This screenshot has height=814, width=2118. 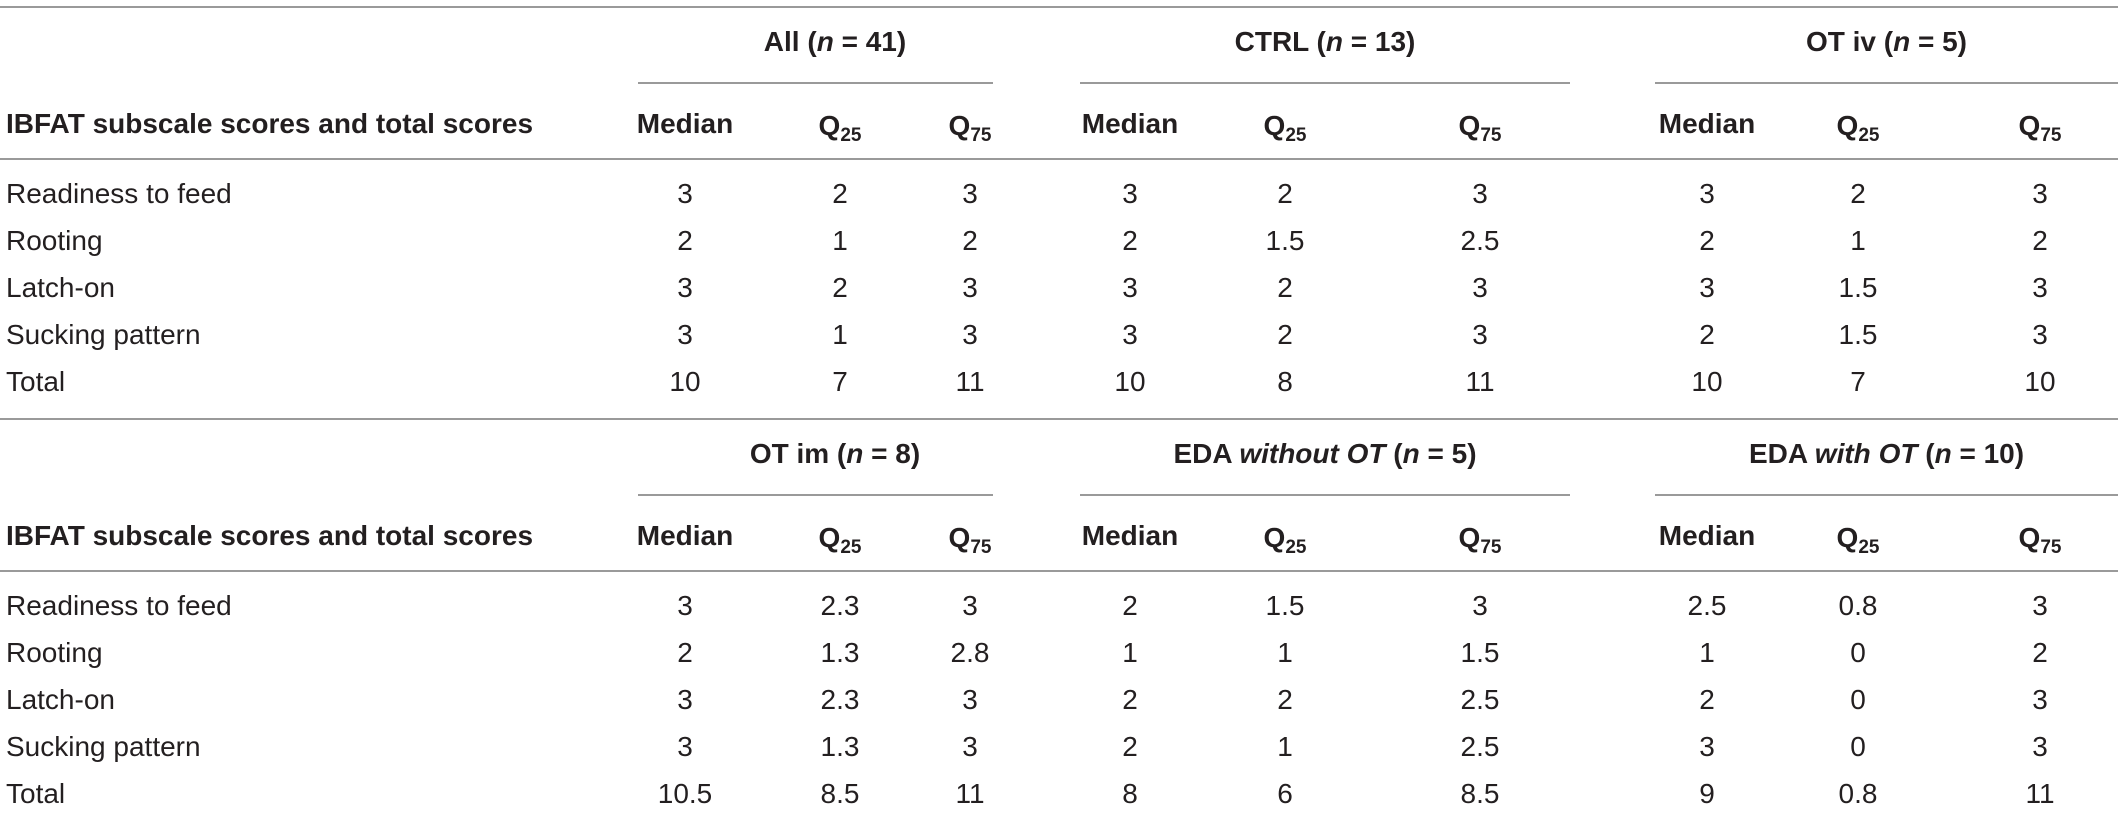 I want to click on group-title-ot-iv: OT iv (n = 5), so click(x=1886, y=41).